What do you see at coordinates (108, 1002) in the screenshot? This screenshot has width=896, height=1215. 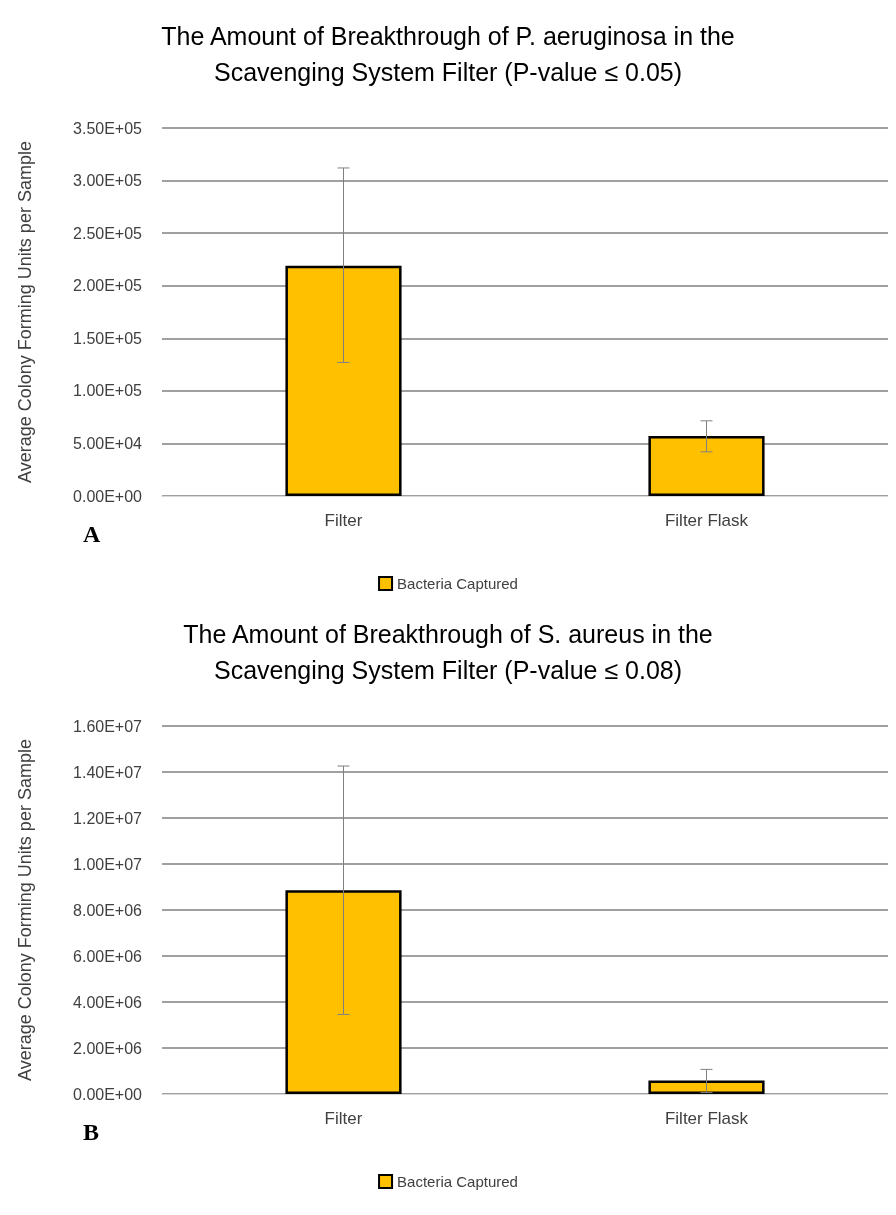 I see `y-tick-label: 4.00E+06` at bounding box center [108, 1002].